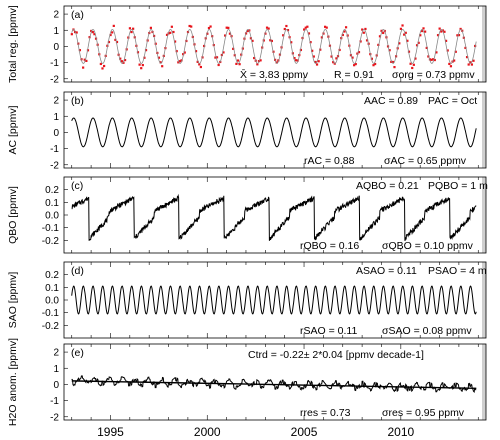 This screenshot has width=500, height=440. I want to click on series-line, so click(274, 217).